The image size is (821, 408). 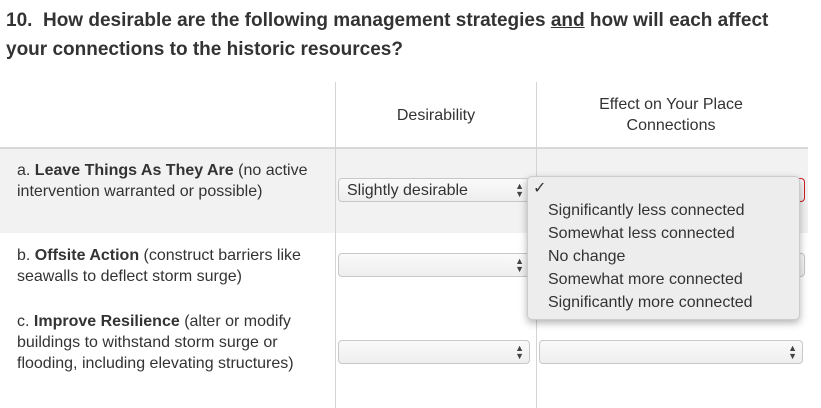 I want to click on option-somewhat-less: Somewhat less connected, so click(x=641, y=233).